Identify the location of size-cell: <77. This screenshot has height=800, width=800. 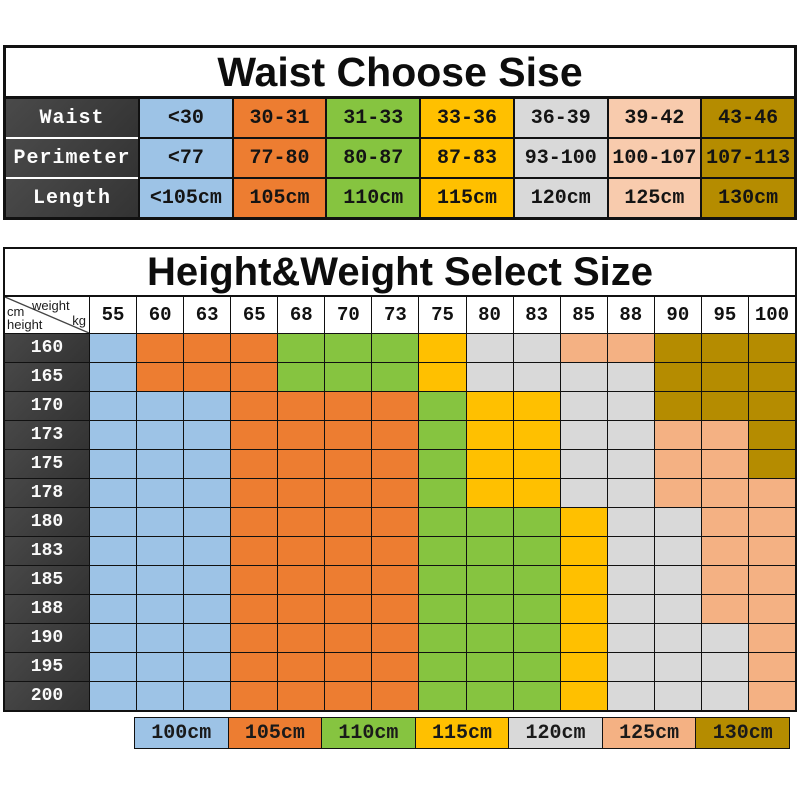
(186, 158).